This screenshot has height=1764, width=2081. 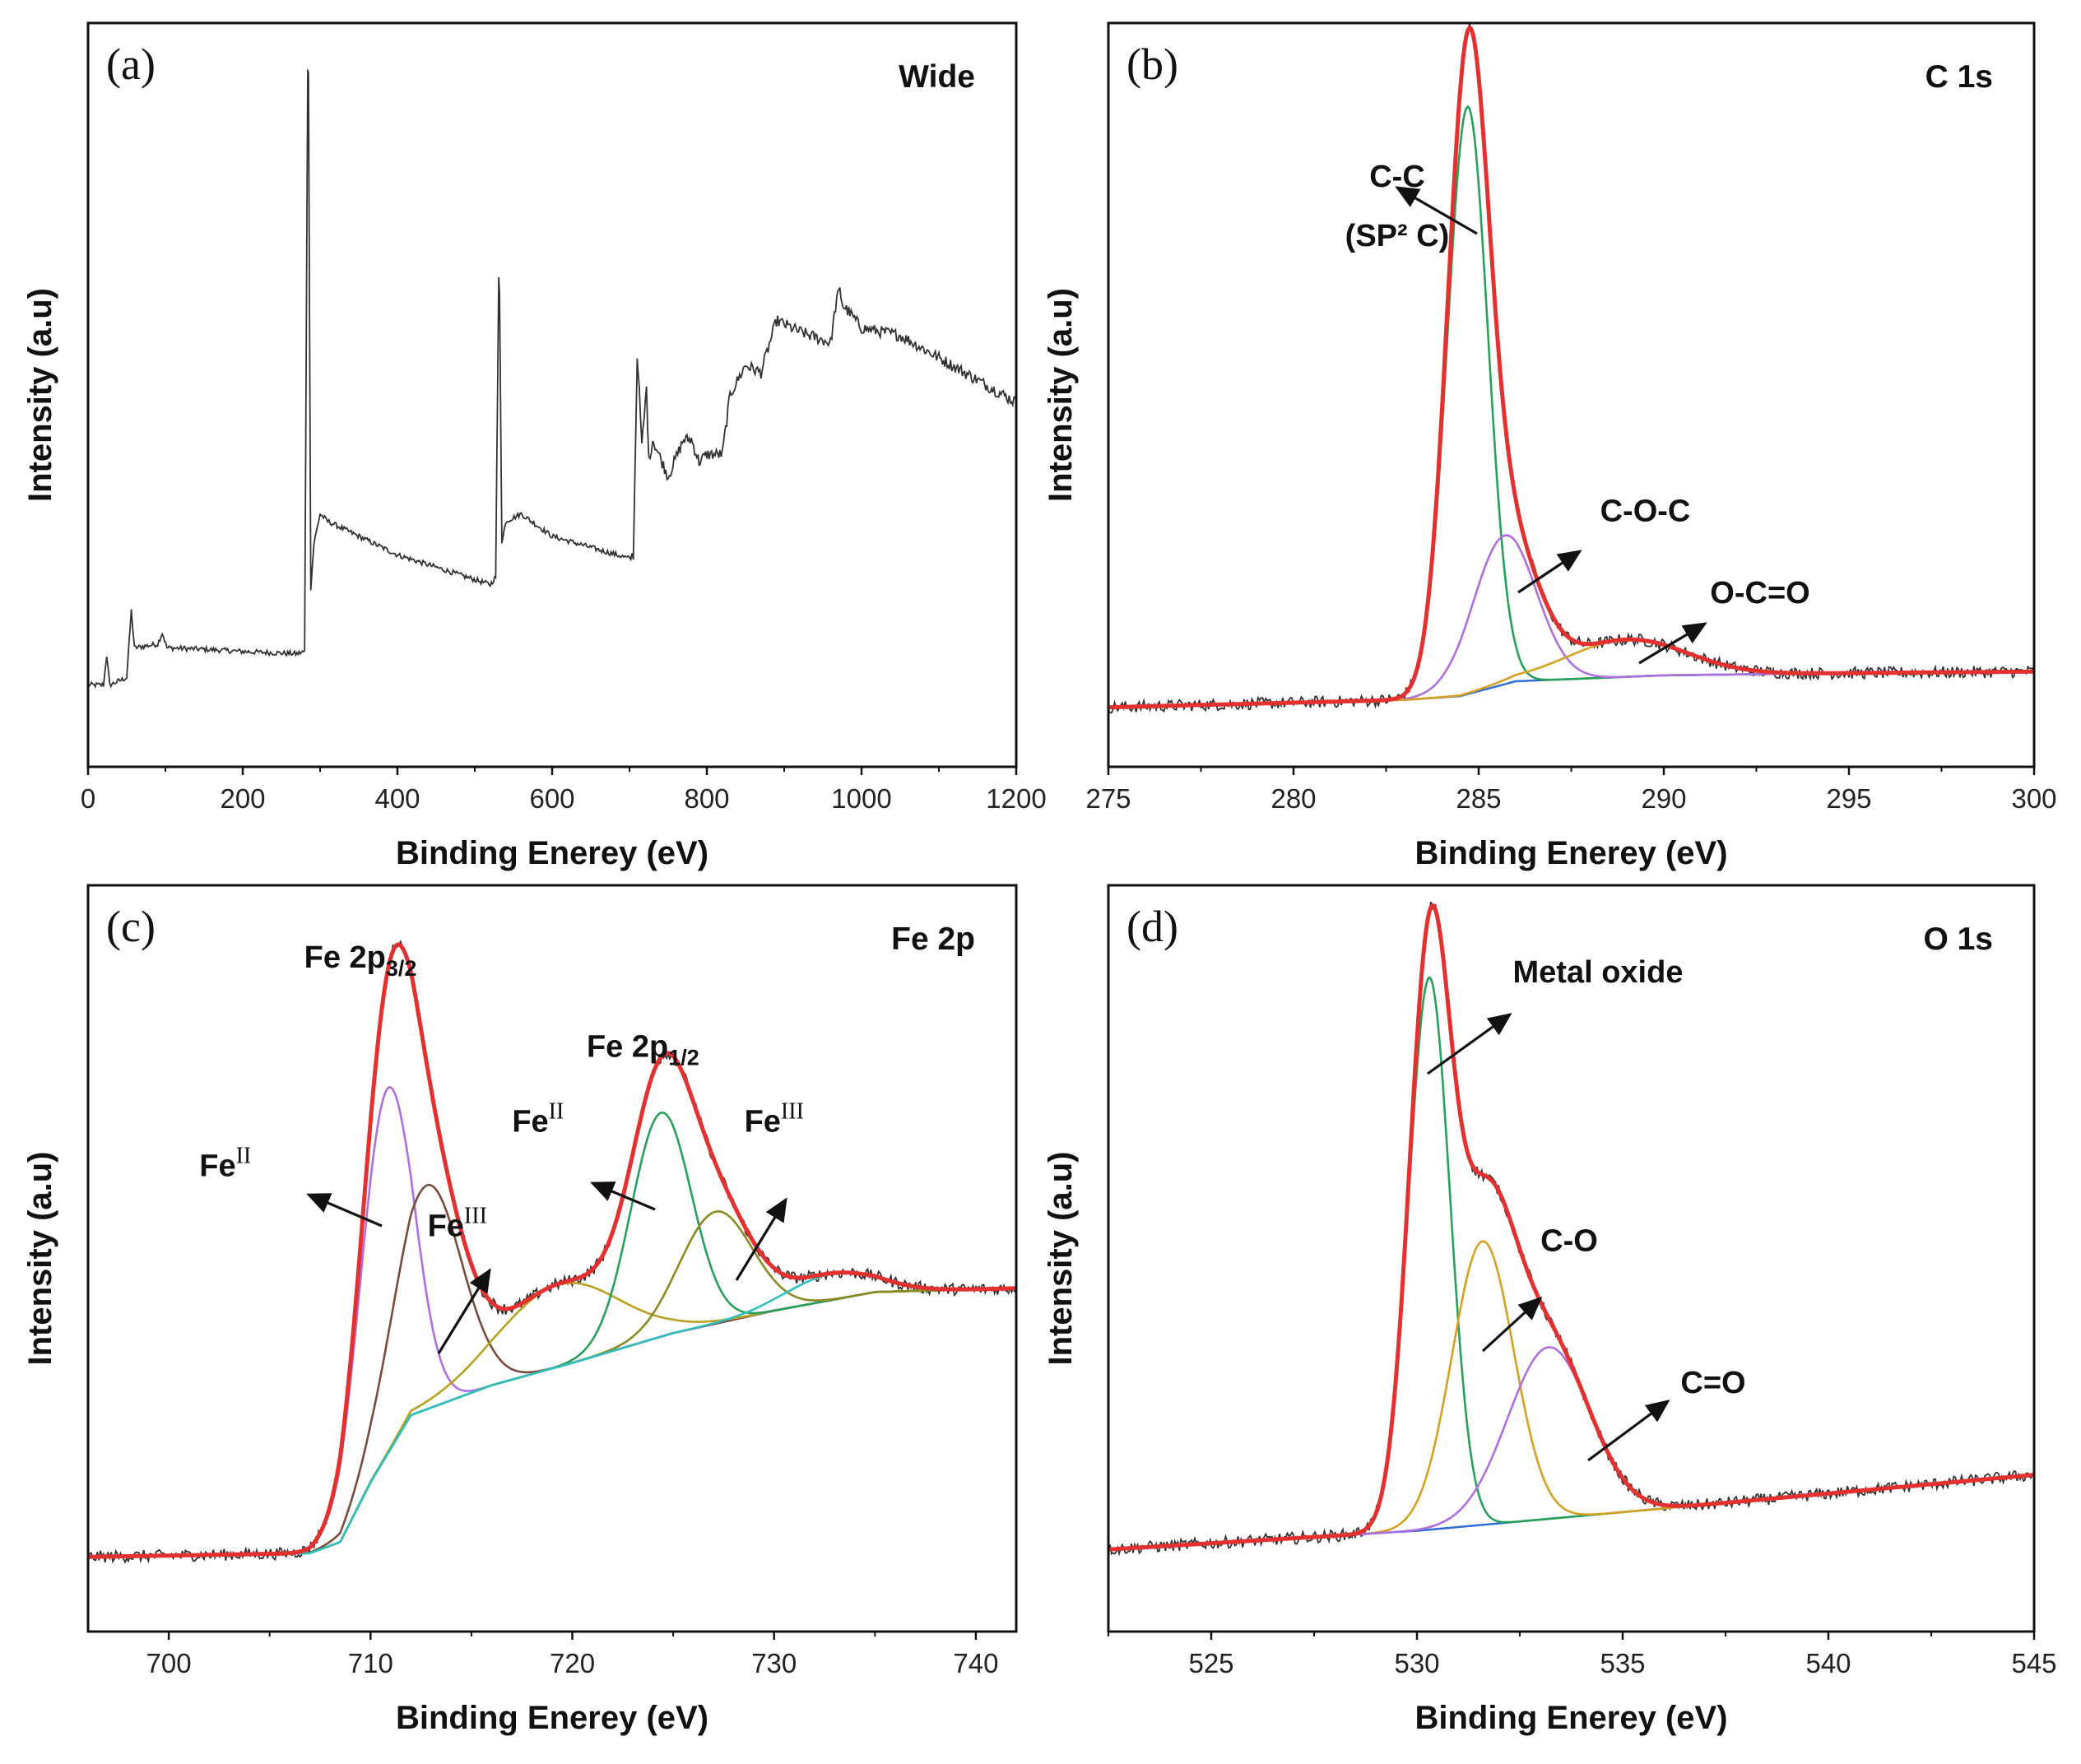 I want to click on panel-title: O 1s, so click(x=1958, y=939).